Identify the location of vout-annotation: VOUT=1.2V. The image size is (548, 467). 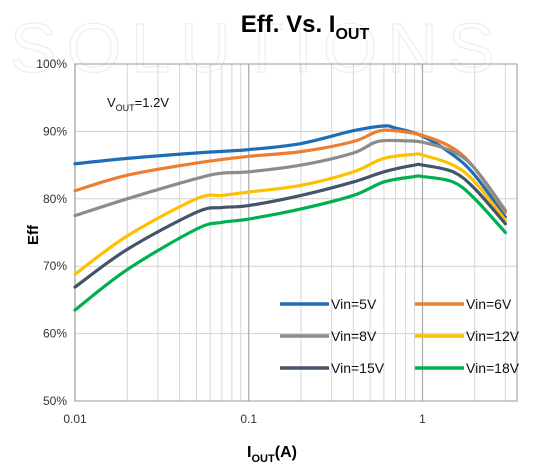
(138, 104).